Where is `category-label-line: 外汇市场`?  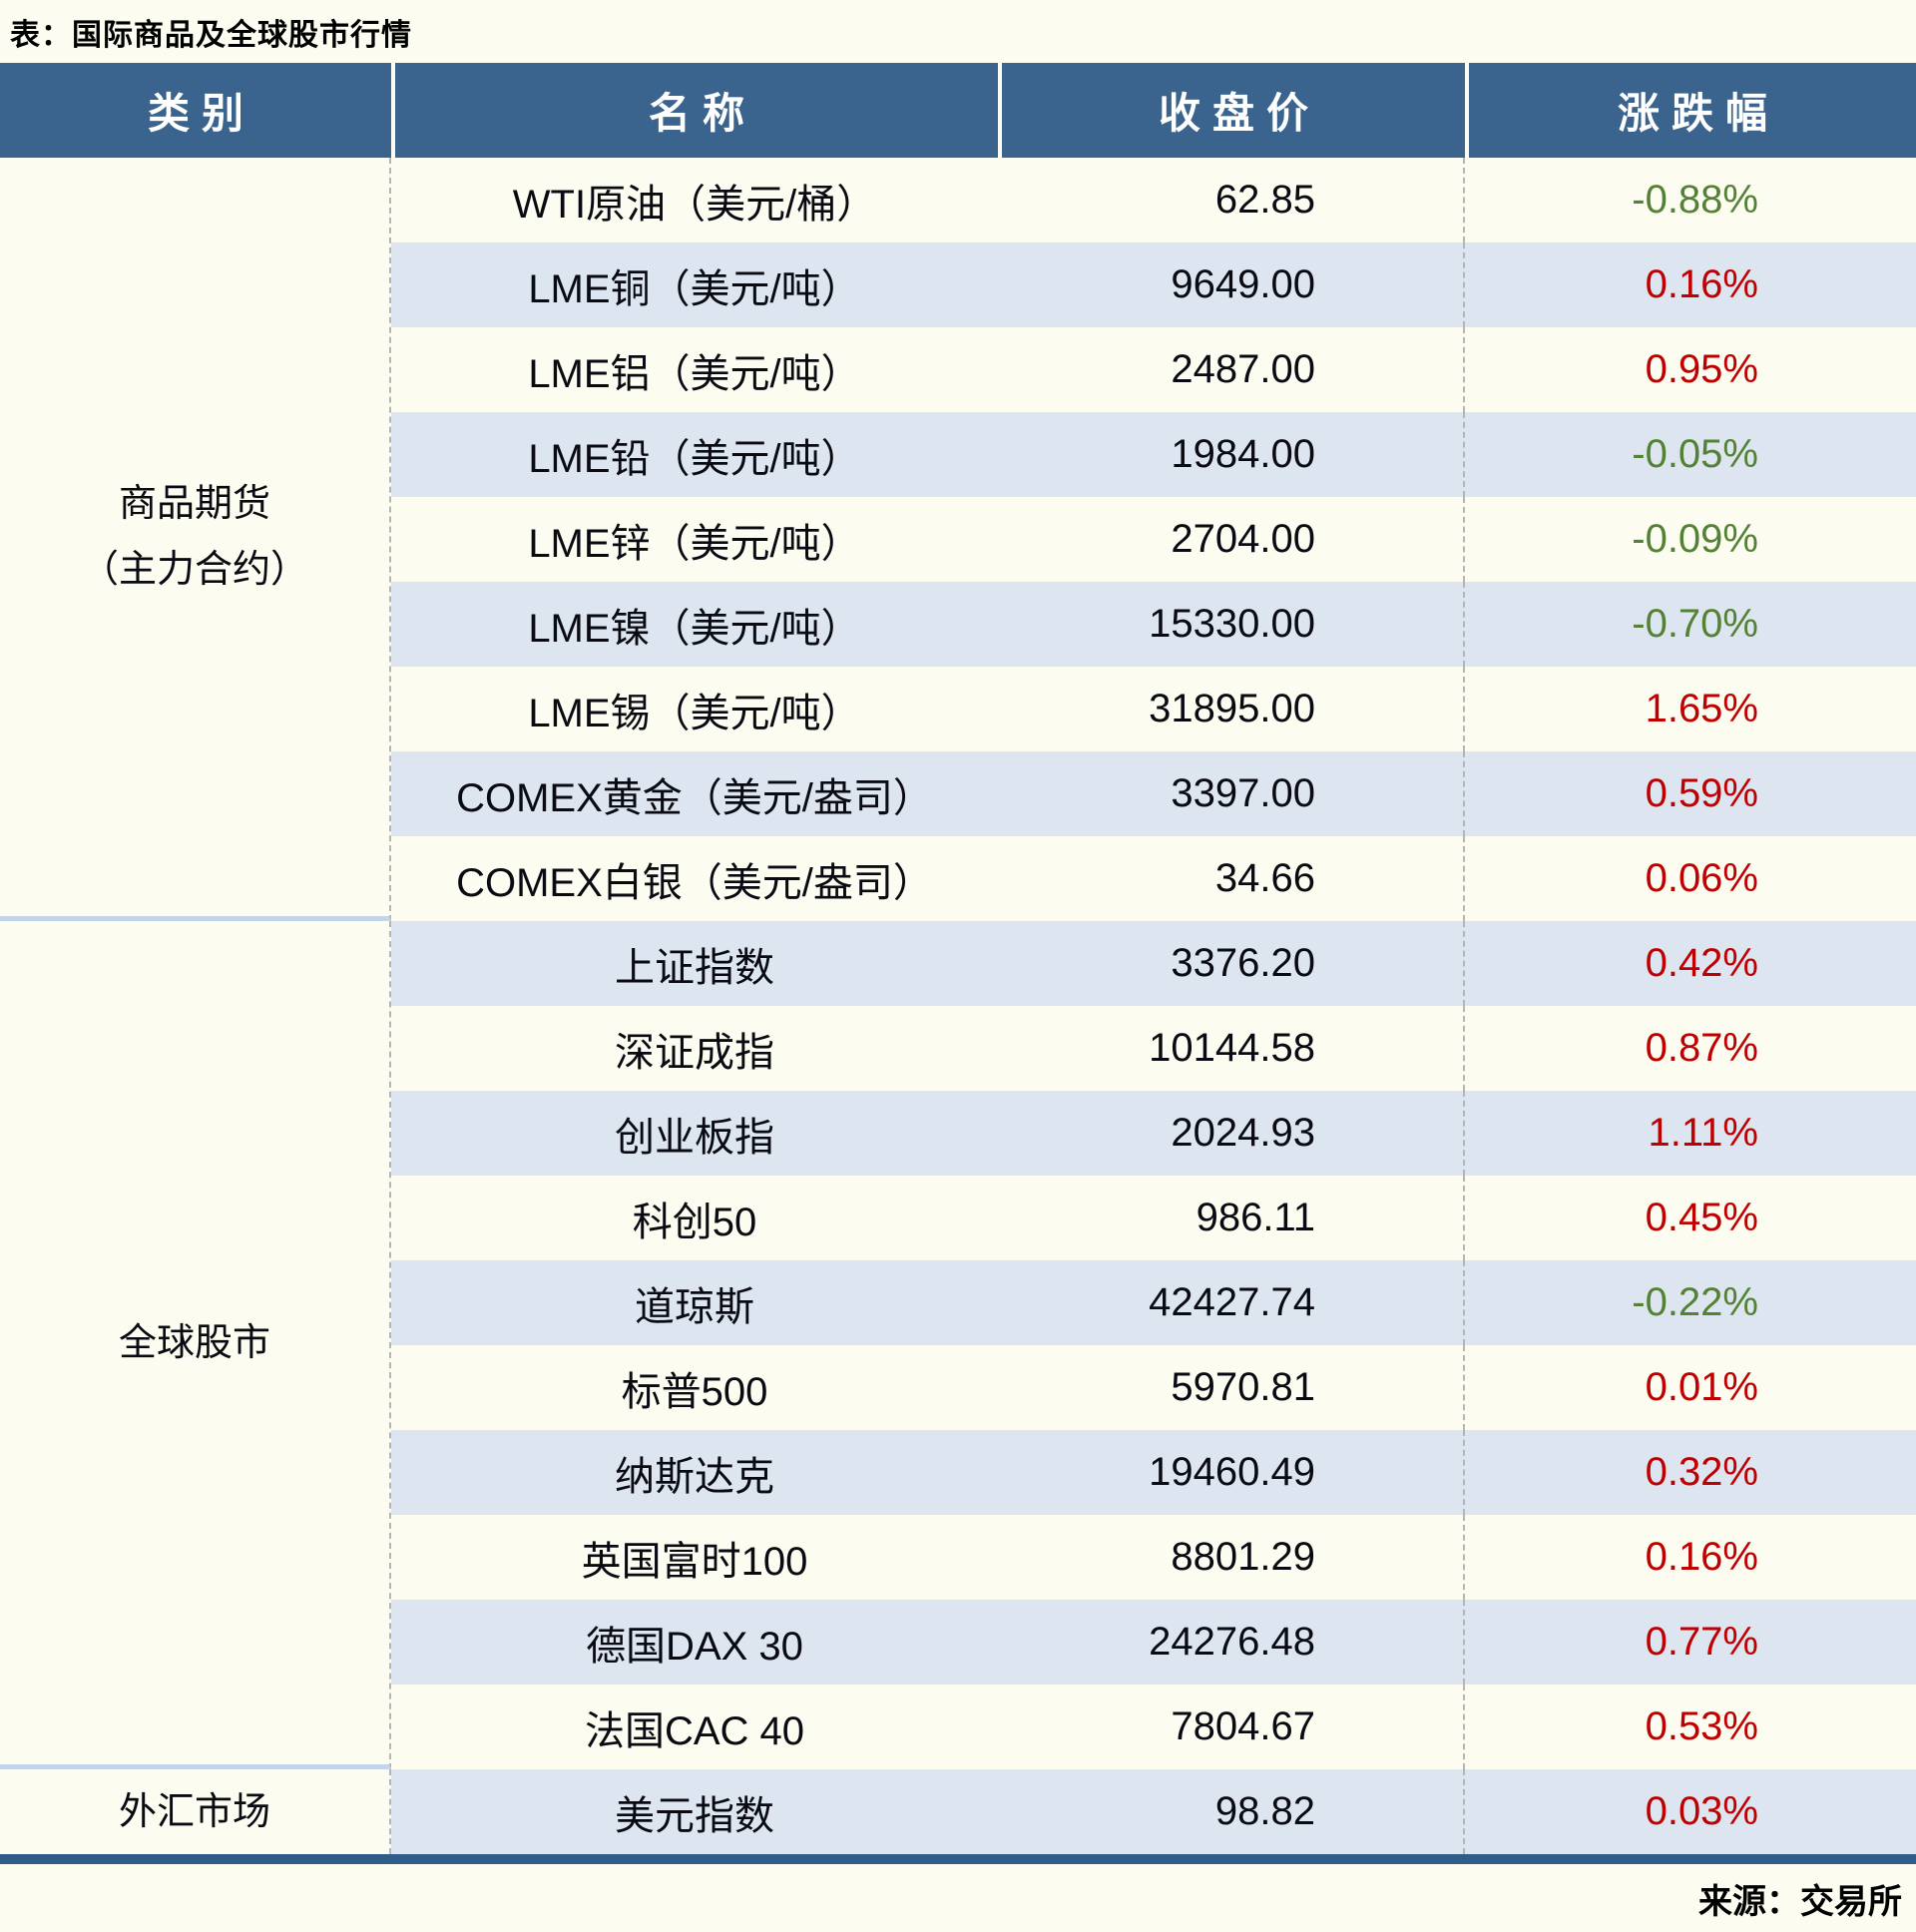
category-label-line: 外汇市场 is located at coordinates (194, 1811).